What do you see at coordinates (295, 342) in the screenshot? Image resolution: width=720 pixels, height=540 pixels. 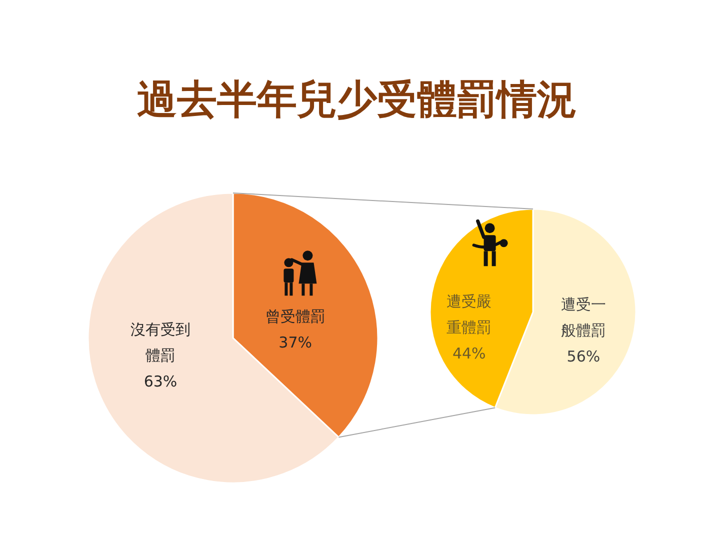 I see `data-label: 37%` at bounding box center [295, 342].